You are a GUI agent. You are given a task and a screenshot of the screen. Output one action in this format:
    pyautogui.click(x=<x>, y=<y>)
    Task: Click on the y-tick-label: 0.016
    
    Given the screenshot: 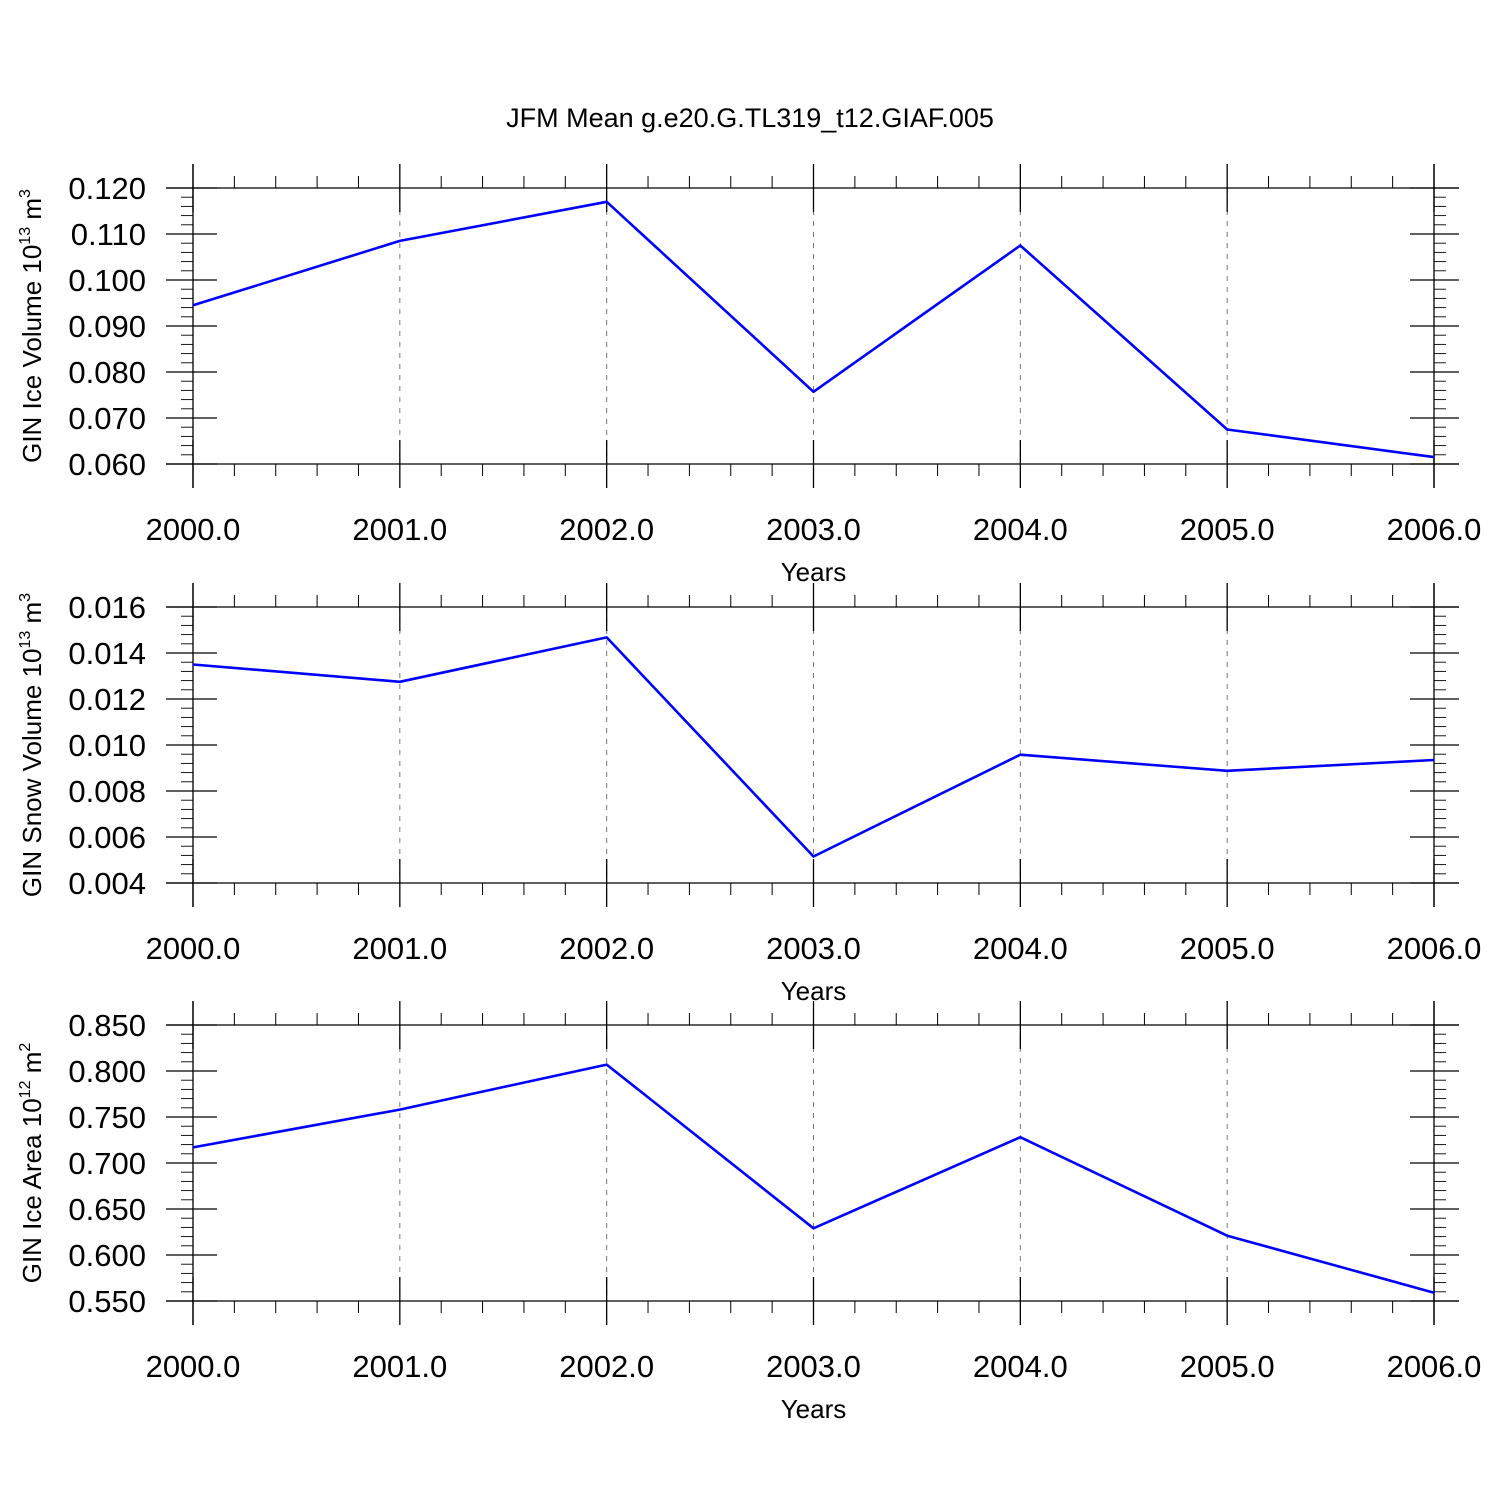 What is the action you would take?
    pyautogui.click(x=107, y=607)
    